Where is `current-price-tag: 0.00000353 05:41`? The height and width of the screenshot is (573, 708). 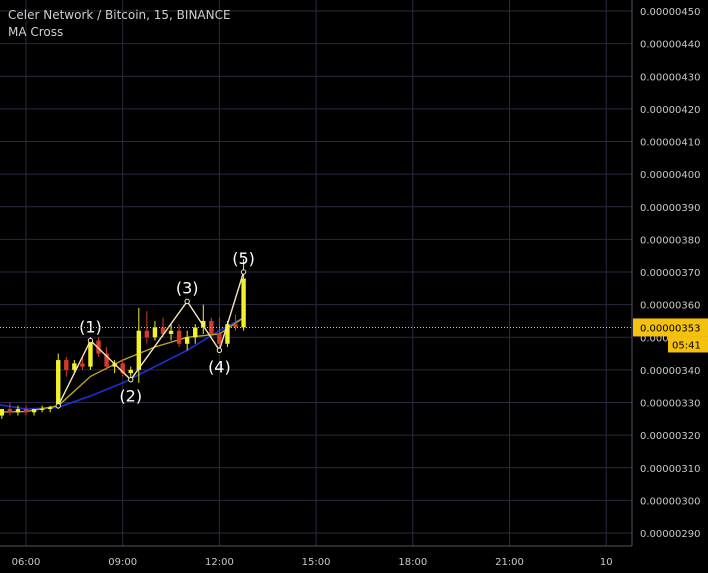
current-price-tag: 0.00000353 05:41 is located at coordinates (670, 335).